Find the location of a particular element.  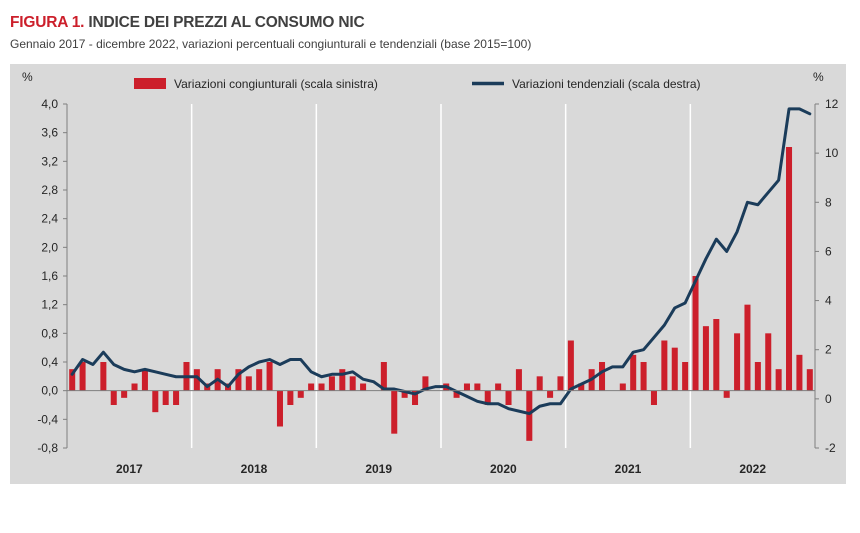

right-tick-label: 0 is located at coordinates (828, 399).